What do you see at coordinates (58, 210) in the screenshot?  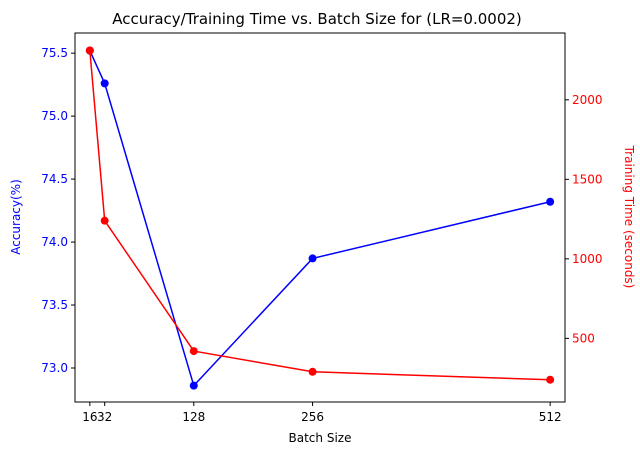 I see `left-y-axis-ticks: 73.0 73.5 74.0 74.5 75.0 75.5` at bounding box center [58, 210].